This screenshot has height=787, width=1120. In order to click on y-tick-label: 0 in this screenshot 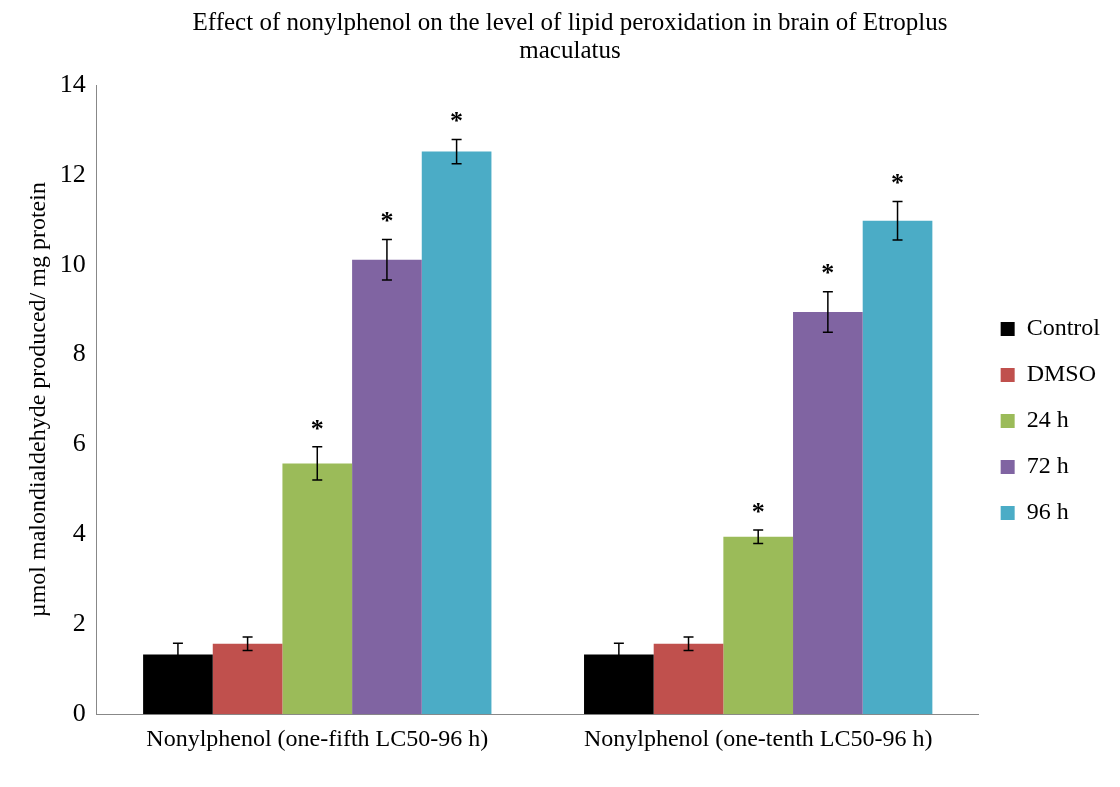, I will do `click(79, 713)`.